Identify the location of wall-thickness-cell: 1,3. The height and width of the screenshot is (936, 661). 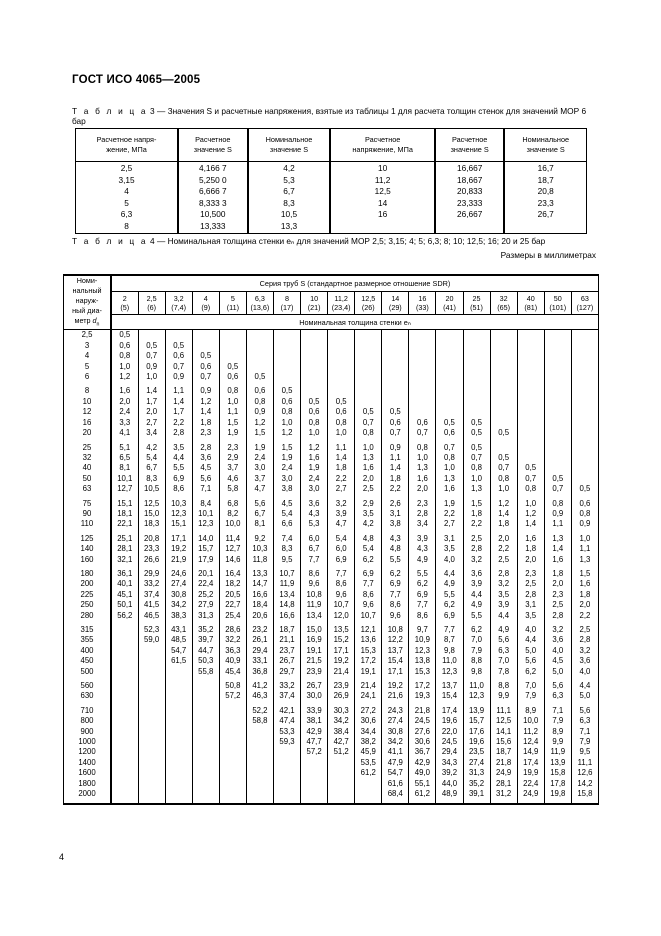
(557, 537).